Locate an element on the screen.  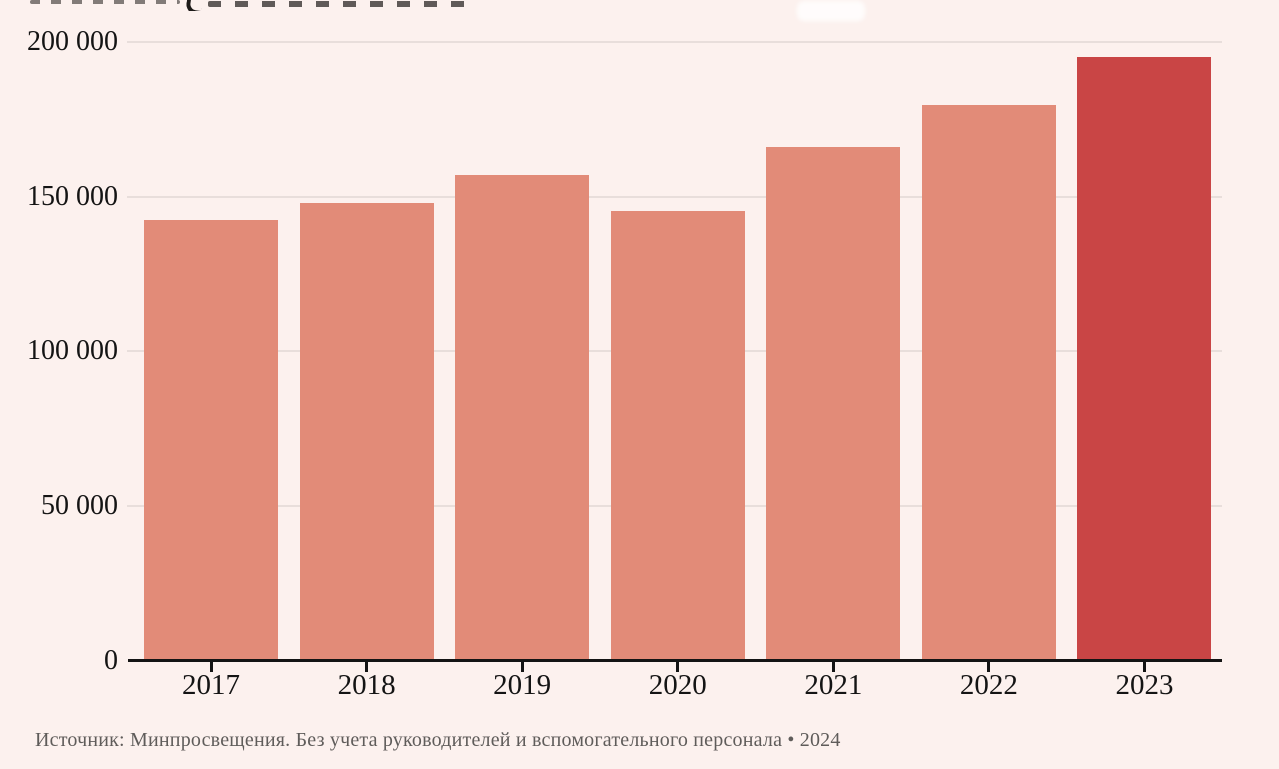
clipped-title-remnant is located at coordinates (252, 5).